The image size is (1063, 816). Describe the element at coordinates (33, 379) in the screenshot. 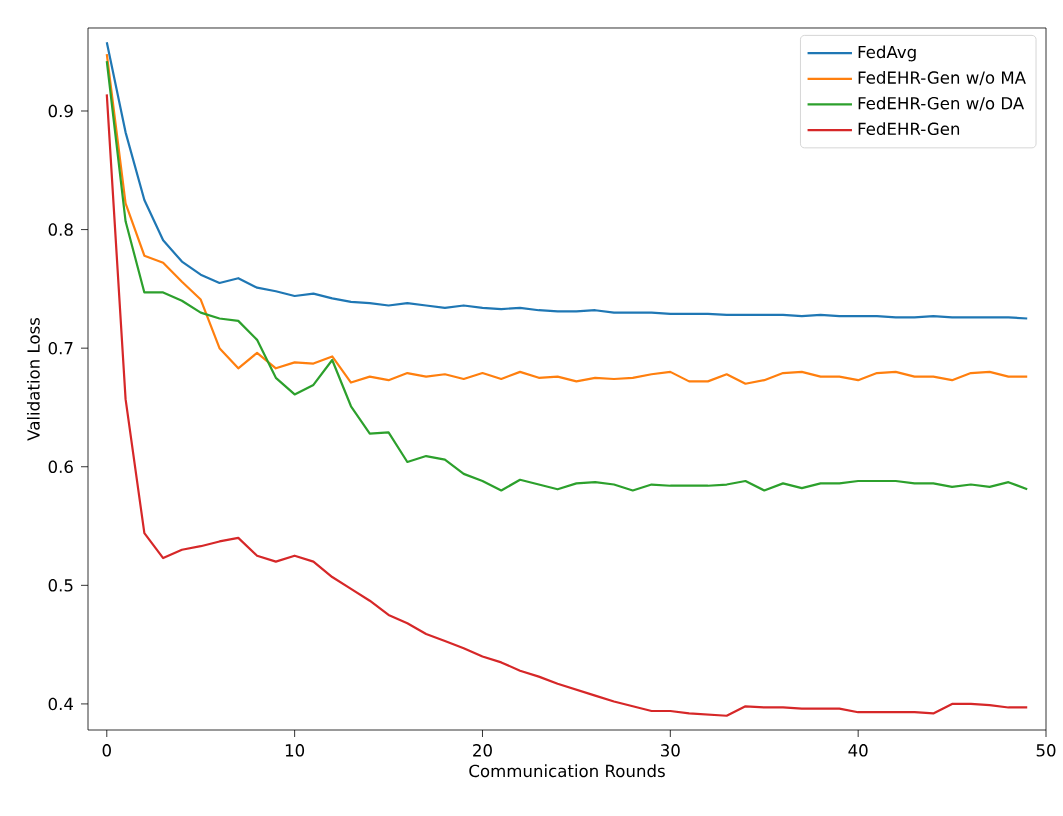

I see `y-axis-title: Validation Loss` at that location.